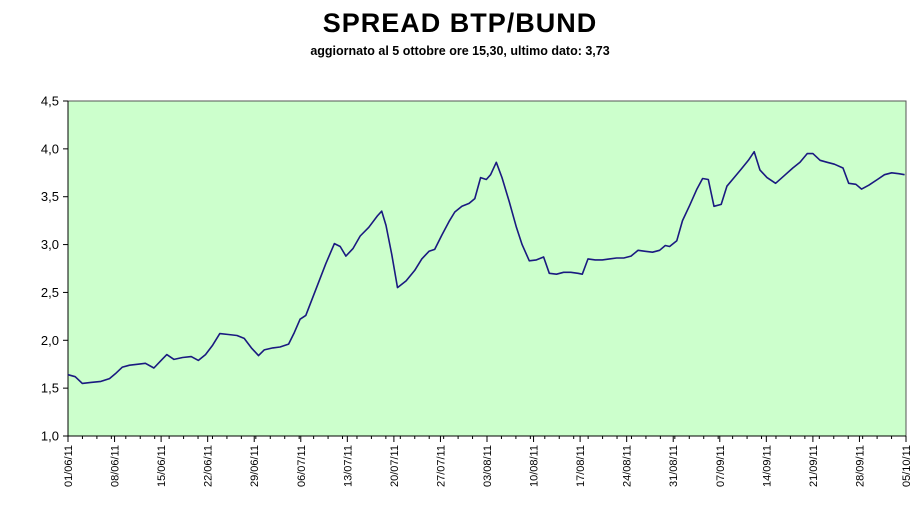 This screenshot has width=920, height=510. Describe the element at coordinates (209, 466) in the screenshot. I see `x-tick-label: 22/06/11` at that location.